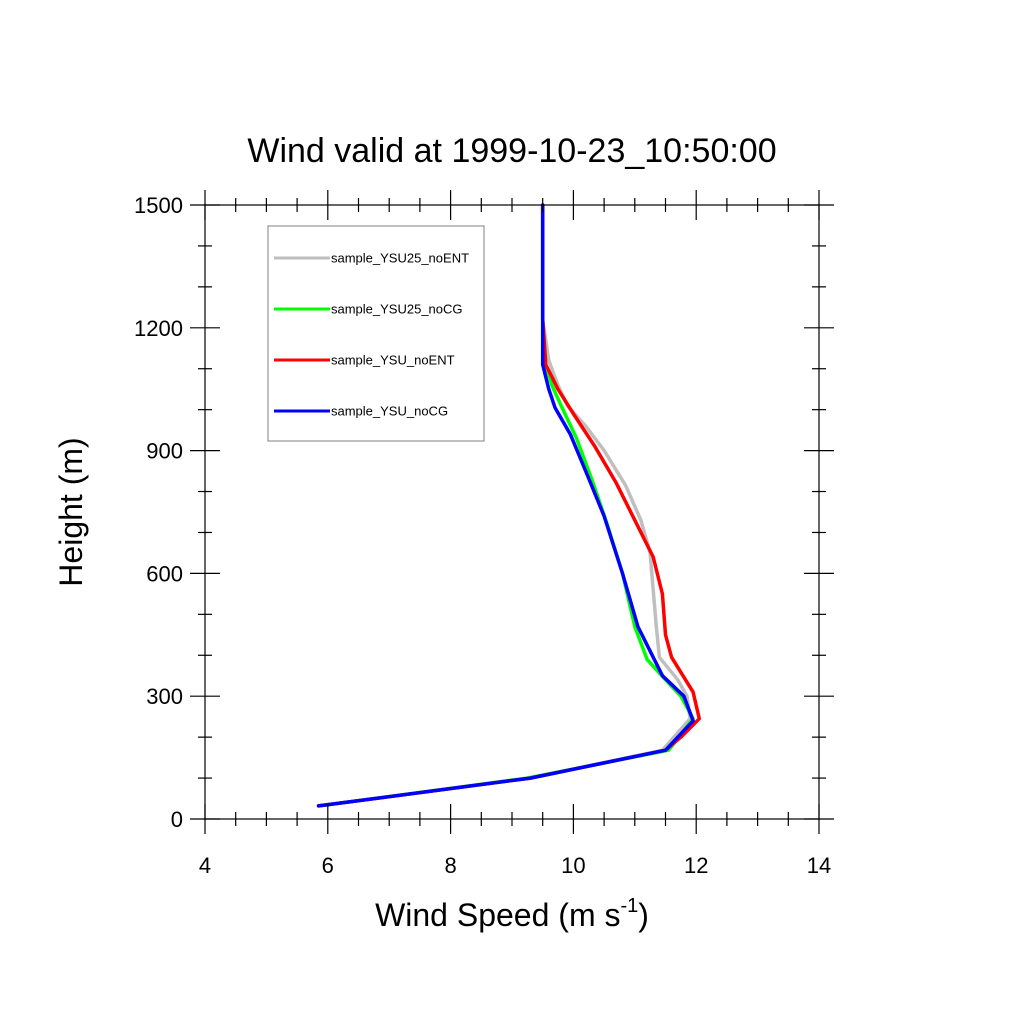  Describe the element at coordinates (71, 511) in the screenshot. I see `y-axis-title: Height (m)` at that location.